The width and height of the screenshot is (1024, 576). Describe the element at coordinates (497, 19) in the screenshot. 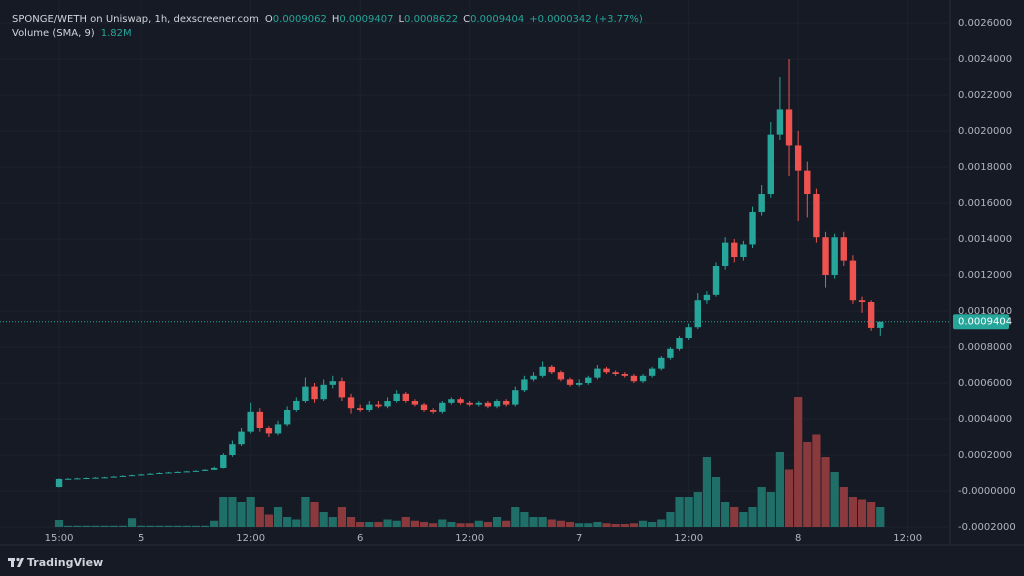

I see `ohlc-value: 0.0009404` at that location.